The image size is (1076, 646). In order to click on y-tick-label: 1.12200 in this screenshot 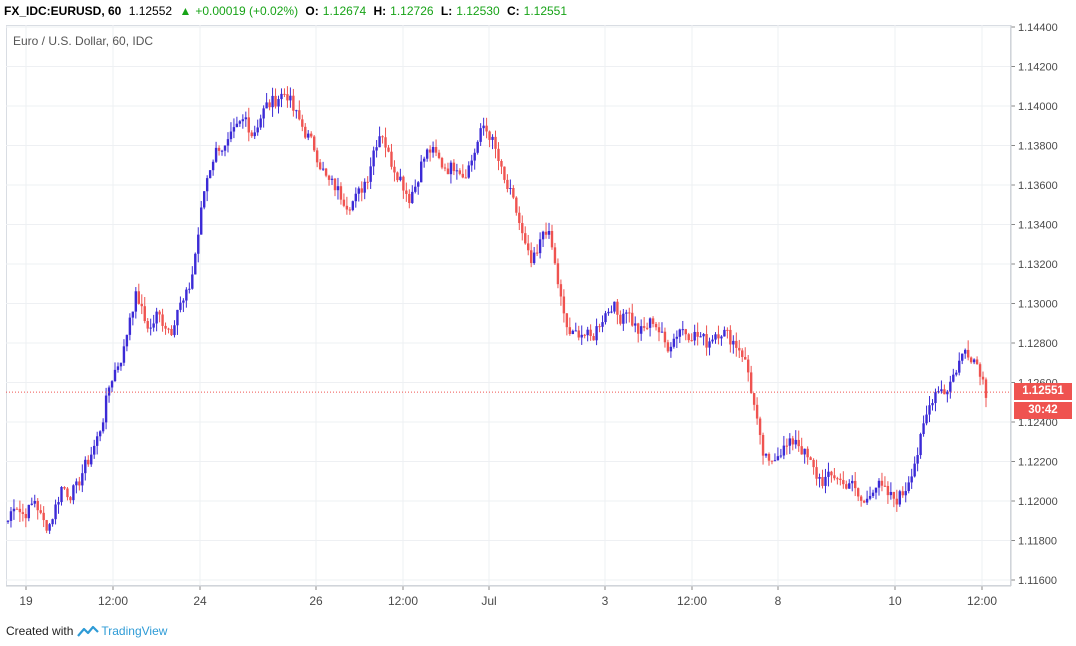, I will do `click(1038, 463)`.